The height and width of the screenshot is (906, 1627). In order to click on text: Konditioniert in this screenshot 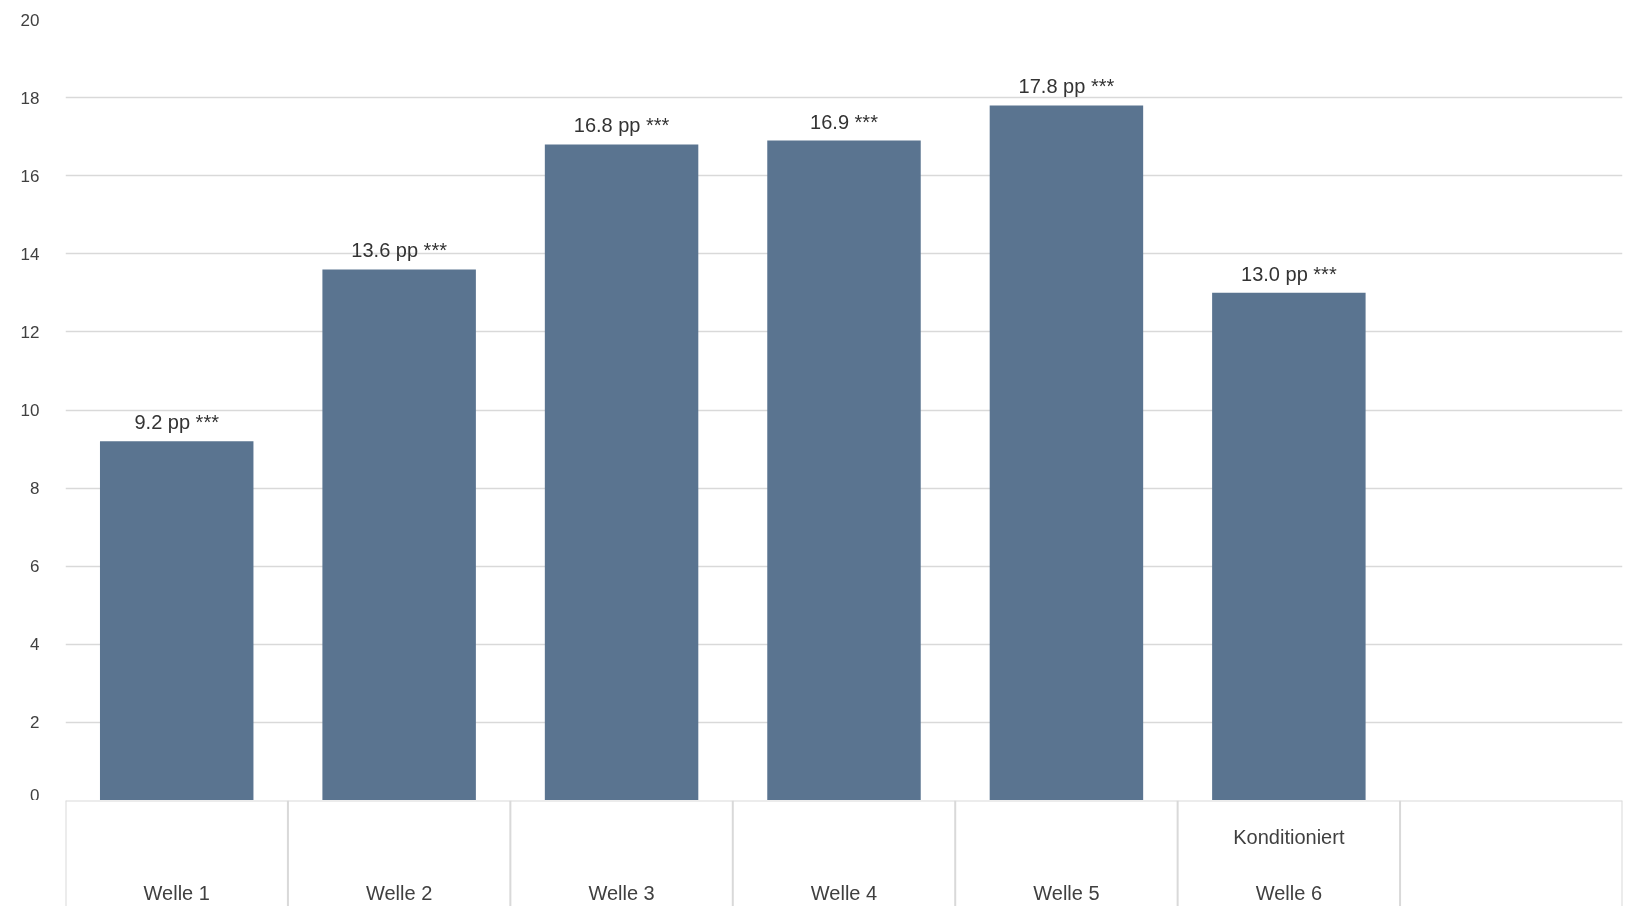, I will do `click(1289, 836)`.